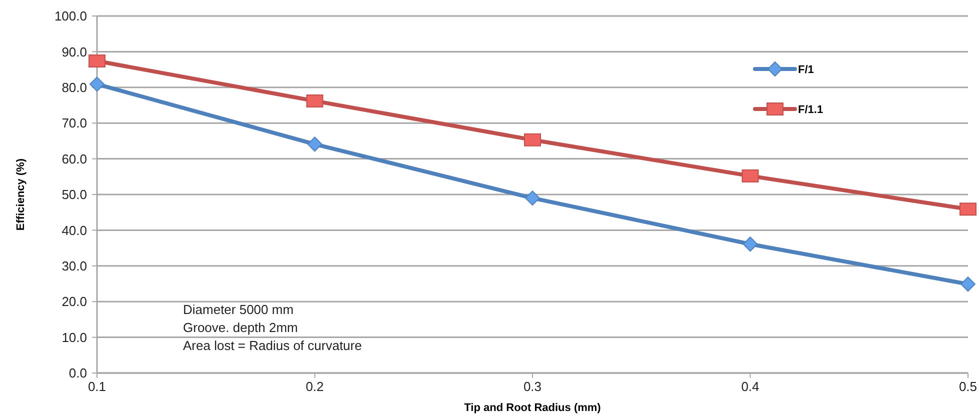 Image resolution: width=979 pixels, height=416 pixels. What do you see at coordinates (74, 123) in the screenshot?
I see `y-tick-label: 70.0` at bounding box center [74, 123].